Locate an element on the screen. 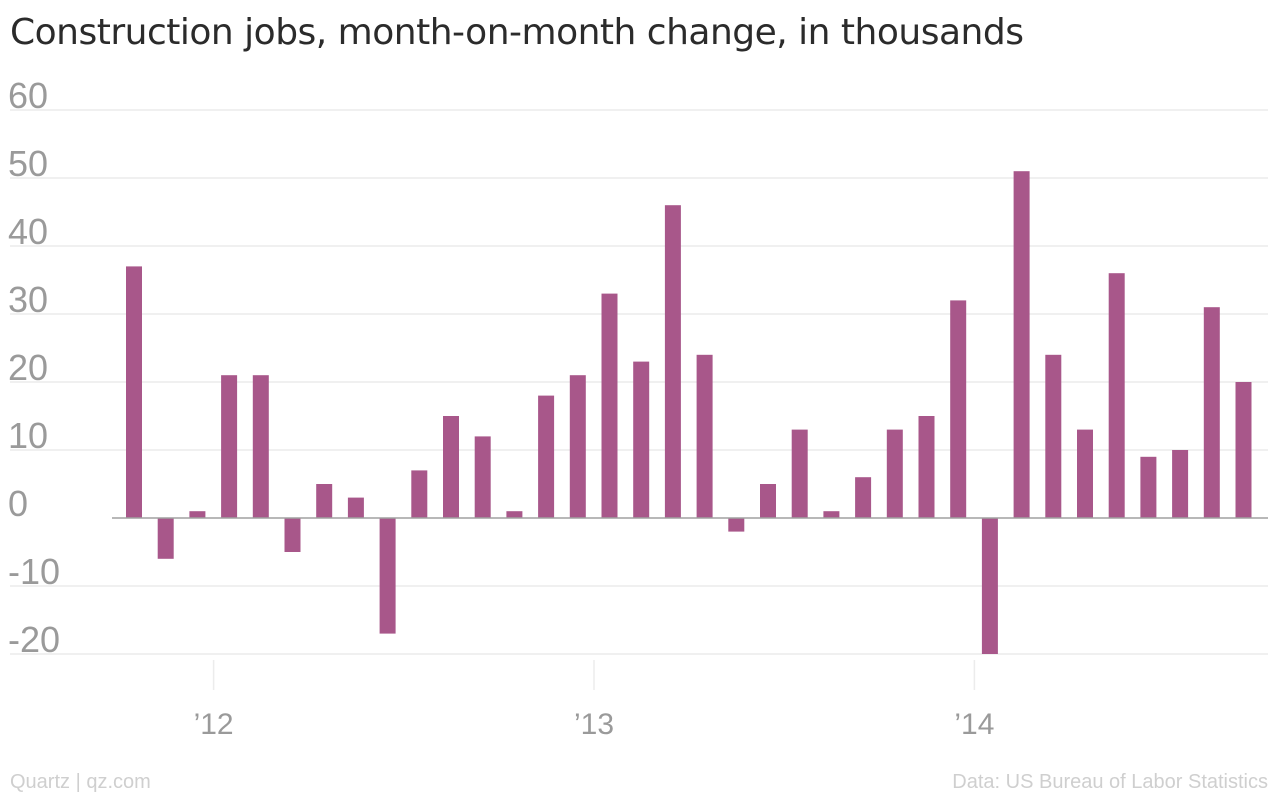 This screenshot has height=800, width=1280. y-tick-label: -10 is located at coordinates (34, 571).